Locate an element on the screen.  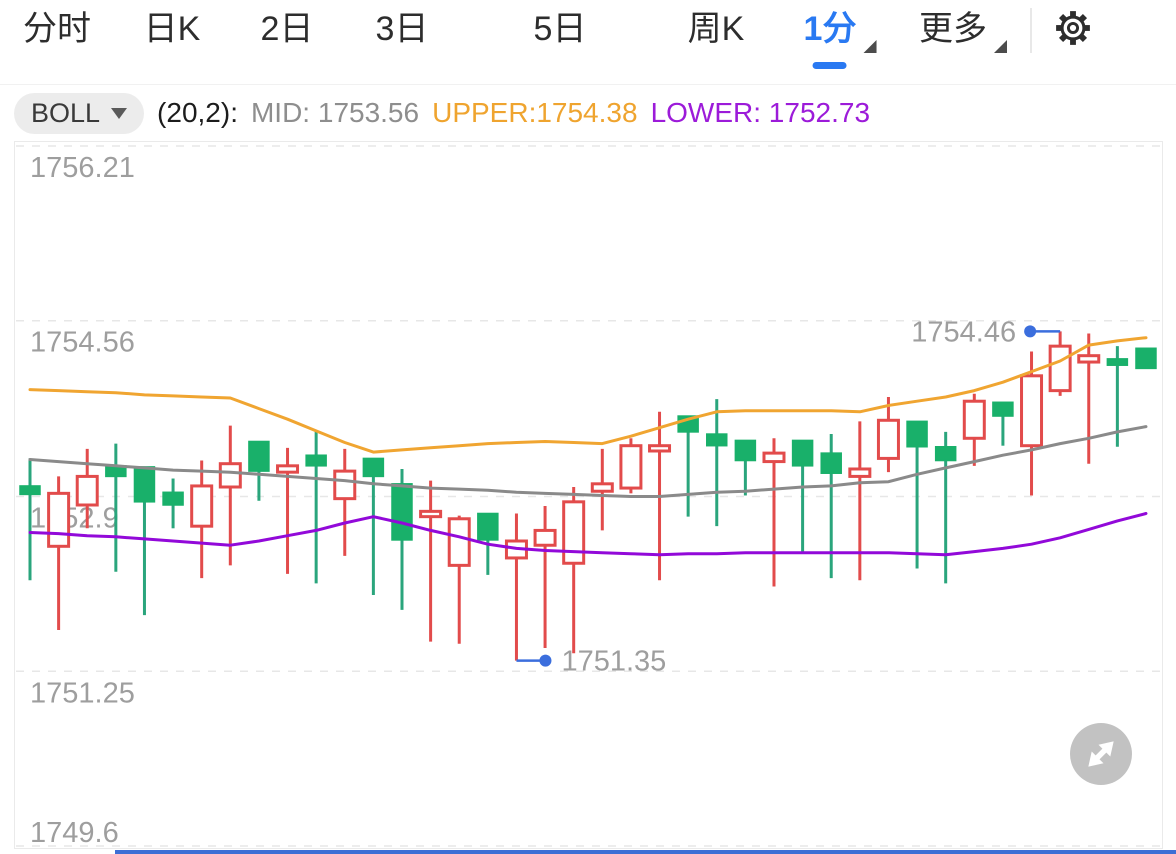
settings-button is located at coordinates (1073, 28).